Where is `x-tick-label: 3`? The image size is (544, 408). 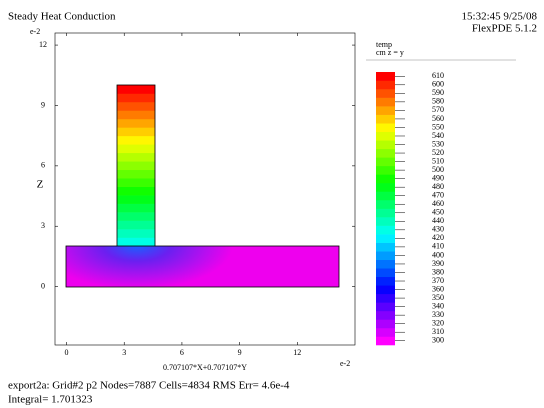
x-tick-label: 3 is located at coordinates (124, 352).